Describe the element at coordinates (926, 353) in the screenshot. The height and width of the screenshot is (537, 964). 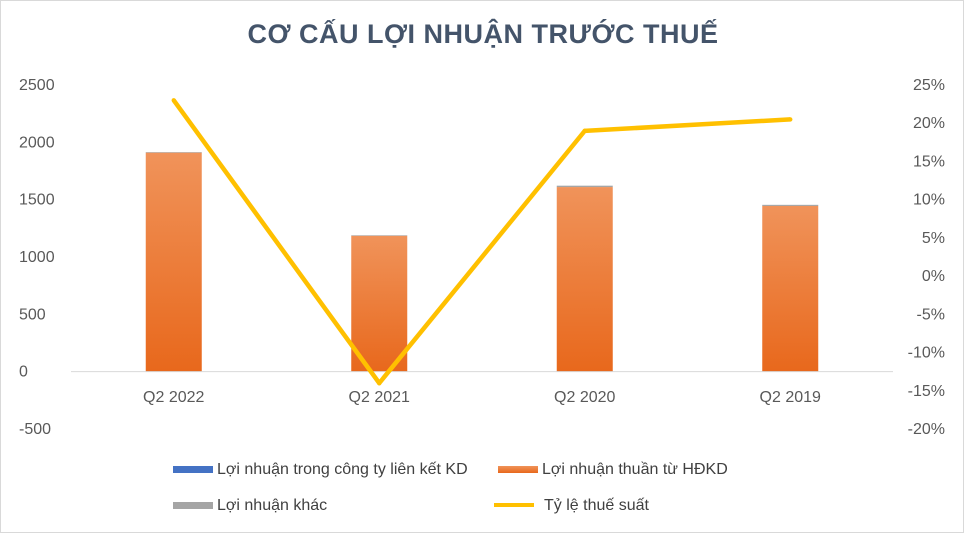
I see `y-right-tick-label: -10%` at that location.